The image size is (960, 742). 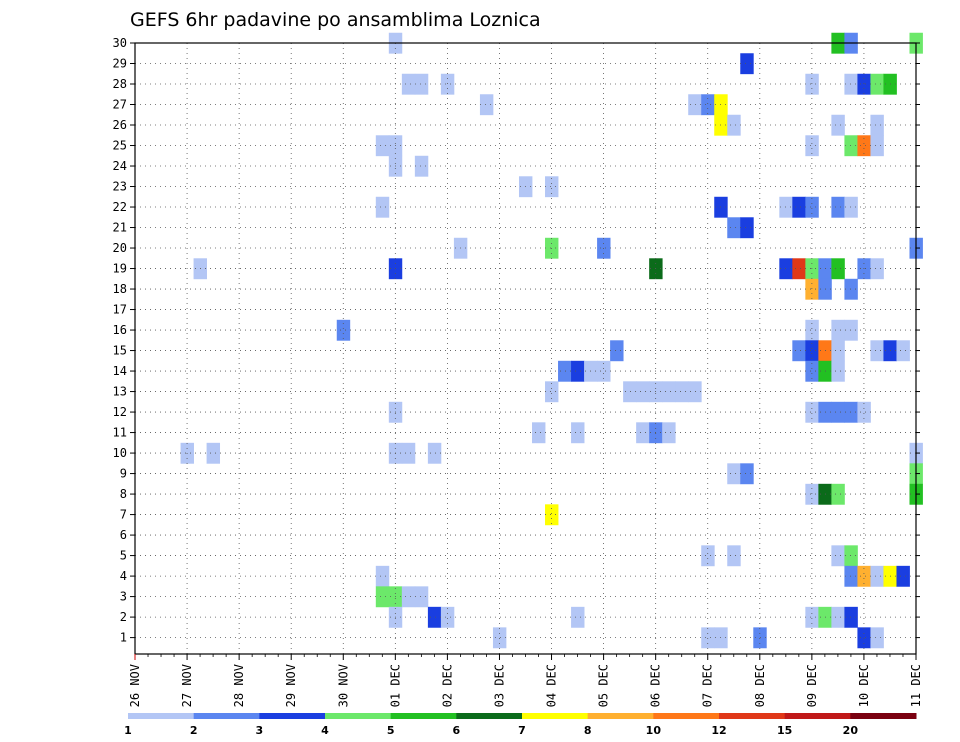 I want to click on x-tick-label: 10 DEC, so click(x=864, y=685).